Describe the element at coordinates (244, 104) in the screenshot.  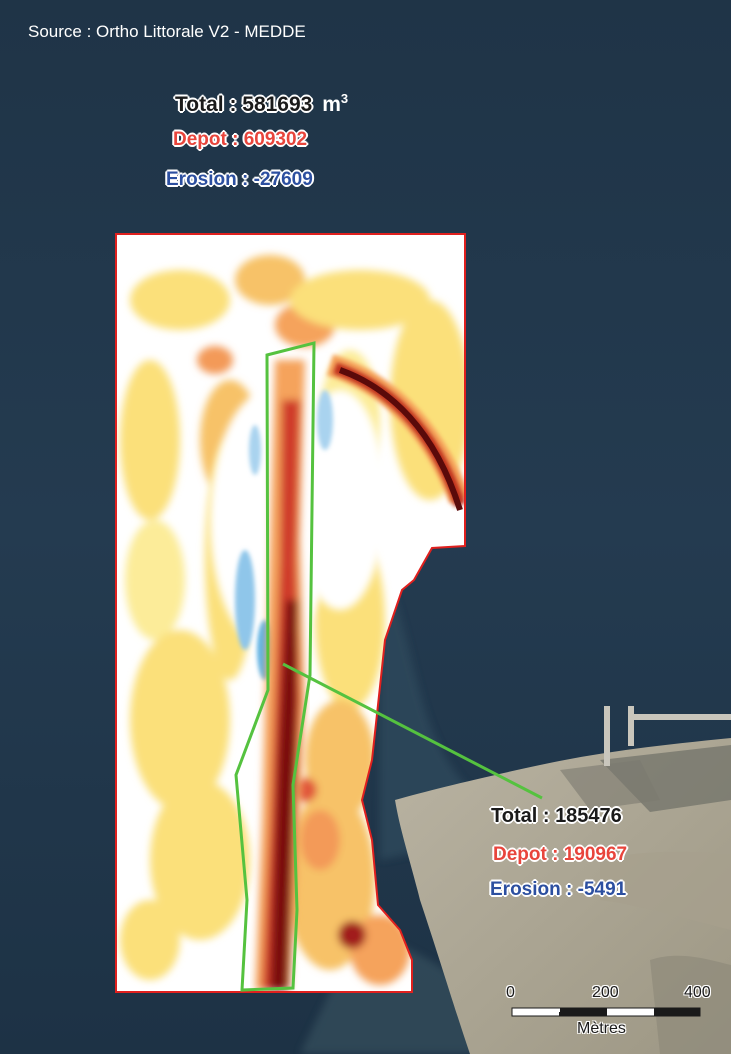
I see `zone-total-text: Total : 581693` at that location.